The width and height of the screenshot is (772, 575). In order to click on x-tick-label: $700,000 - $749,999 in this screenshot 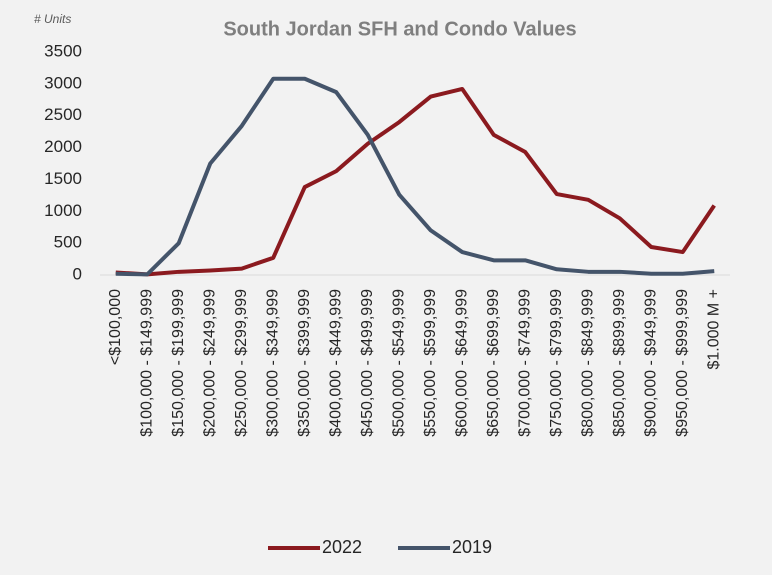, I will do `click(524, 363)`.